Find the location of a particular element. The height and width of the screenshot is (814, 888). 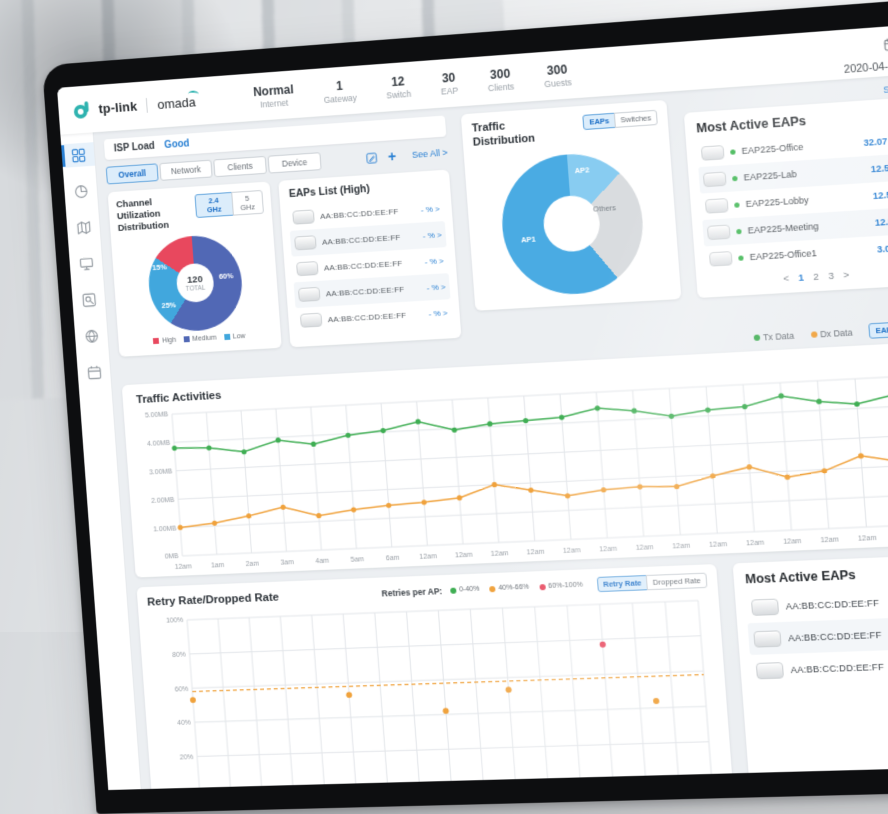

stat-label: EAP is located at coordinates (449, 90).